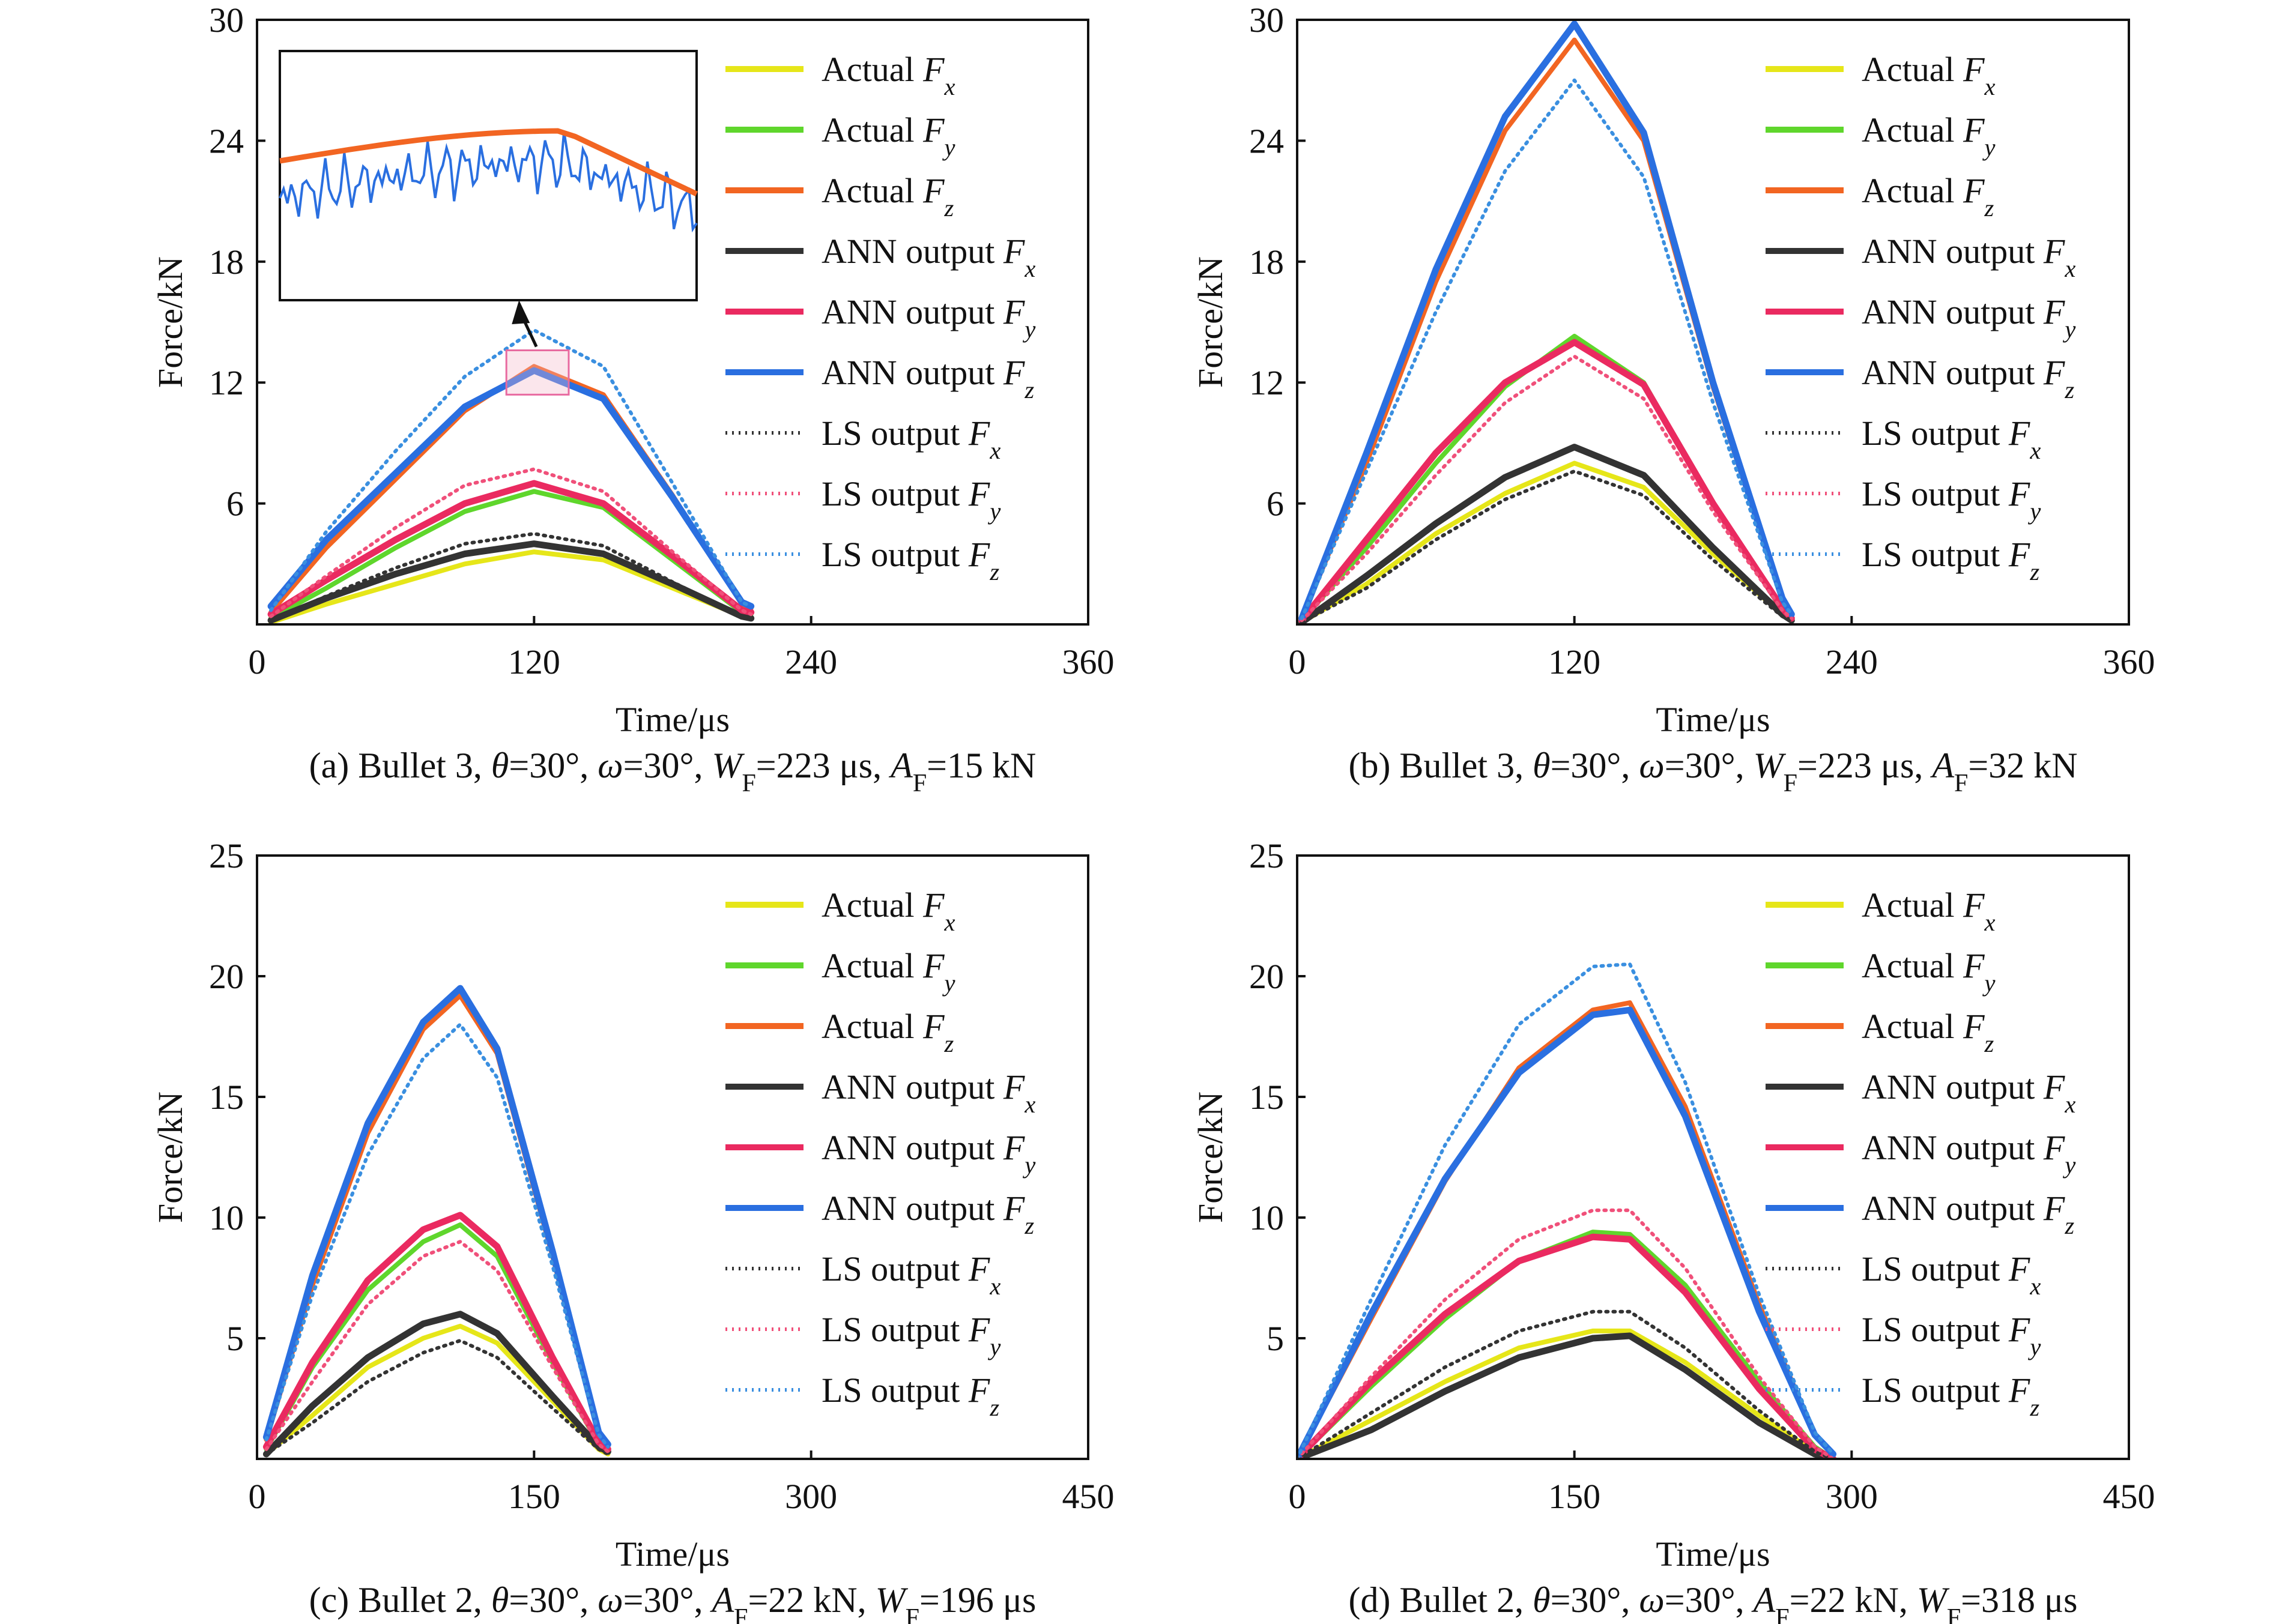 Image resolution: width=2270 pixels, height=1624 pixels. What do you see at coordinates (400, 765) in the screenshot?
I see `caption-part: (a) Bullet 3,` at bounding box center [400, 765].